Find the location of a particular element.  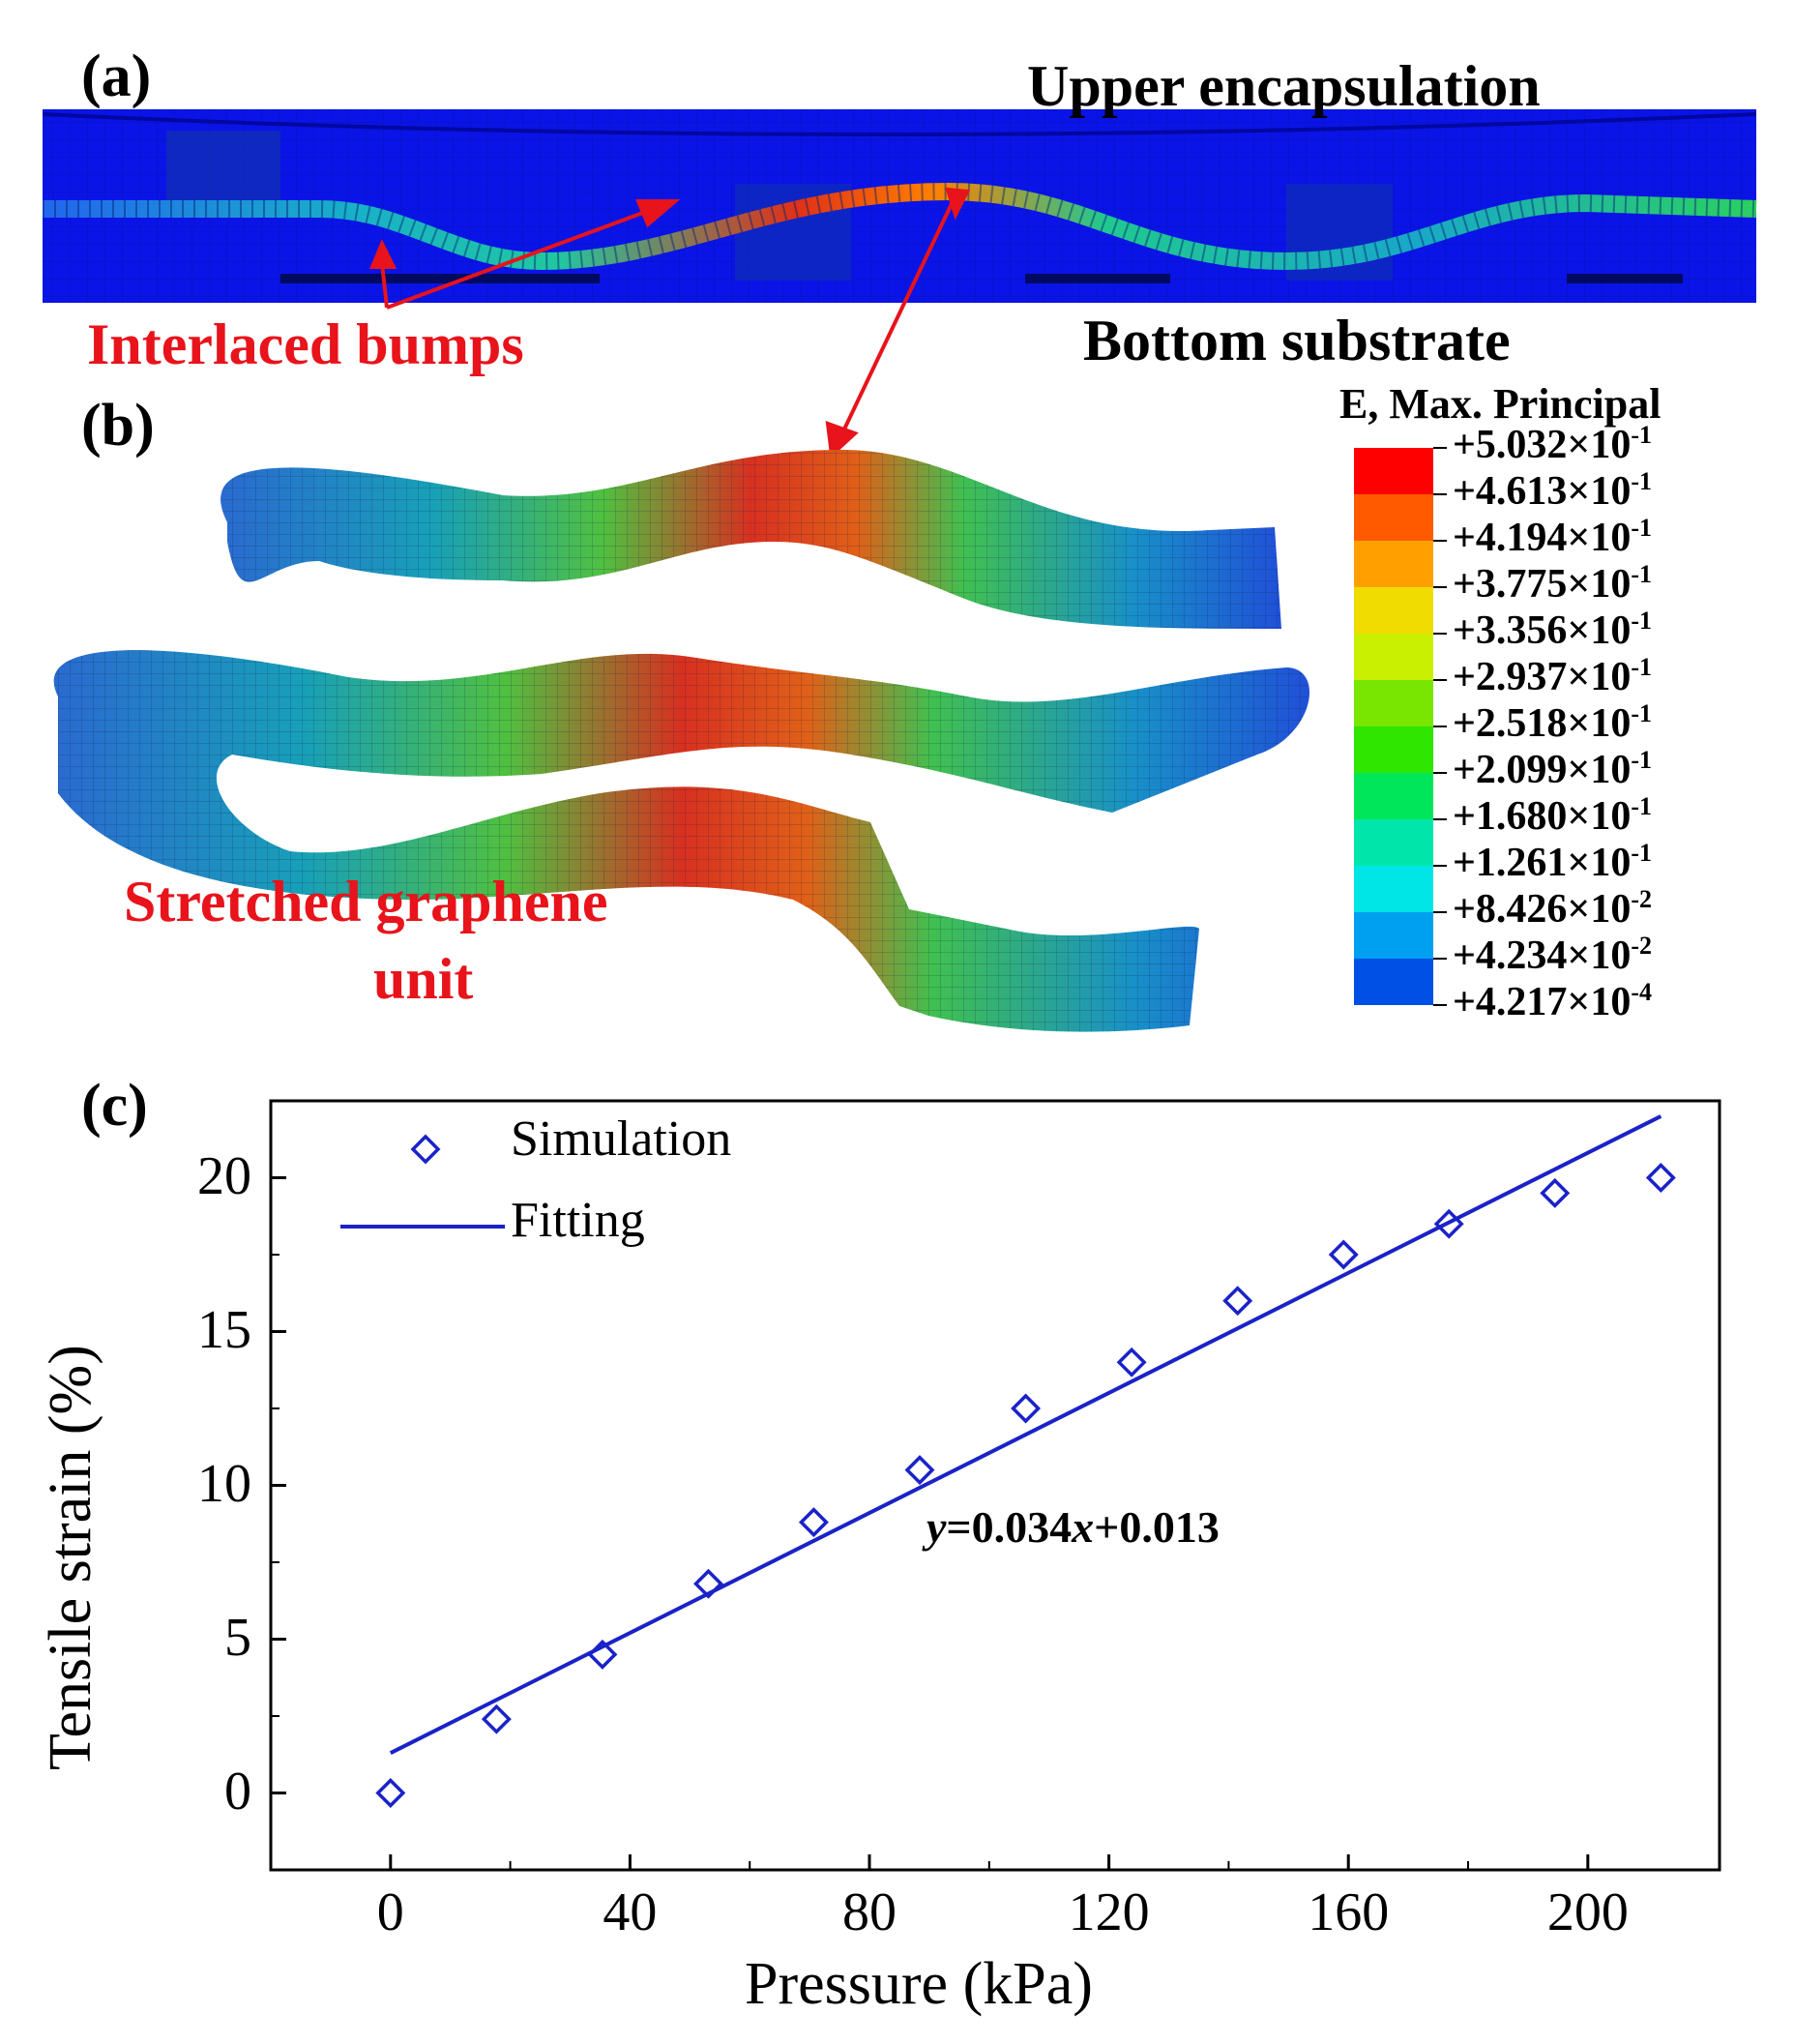

unit-label-line2: unit is located at coordinates (423, 979).